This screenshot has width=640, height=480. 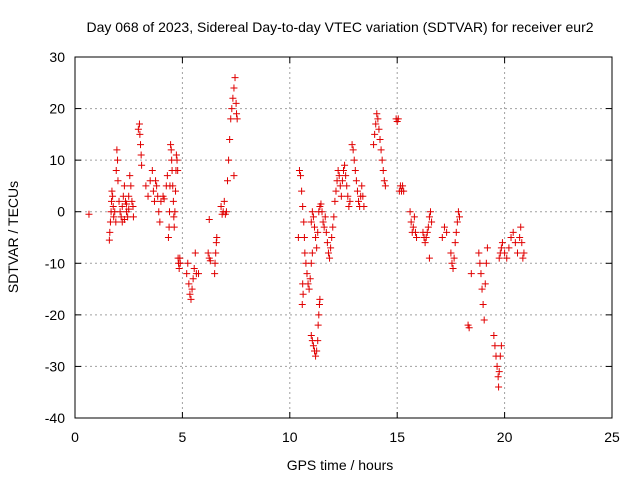 I want to click on x-tick-label: 10, so click(x=290, y=437).